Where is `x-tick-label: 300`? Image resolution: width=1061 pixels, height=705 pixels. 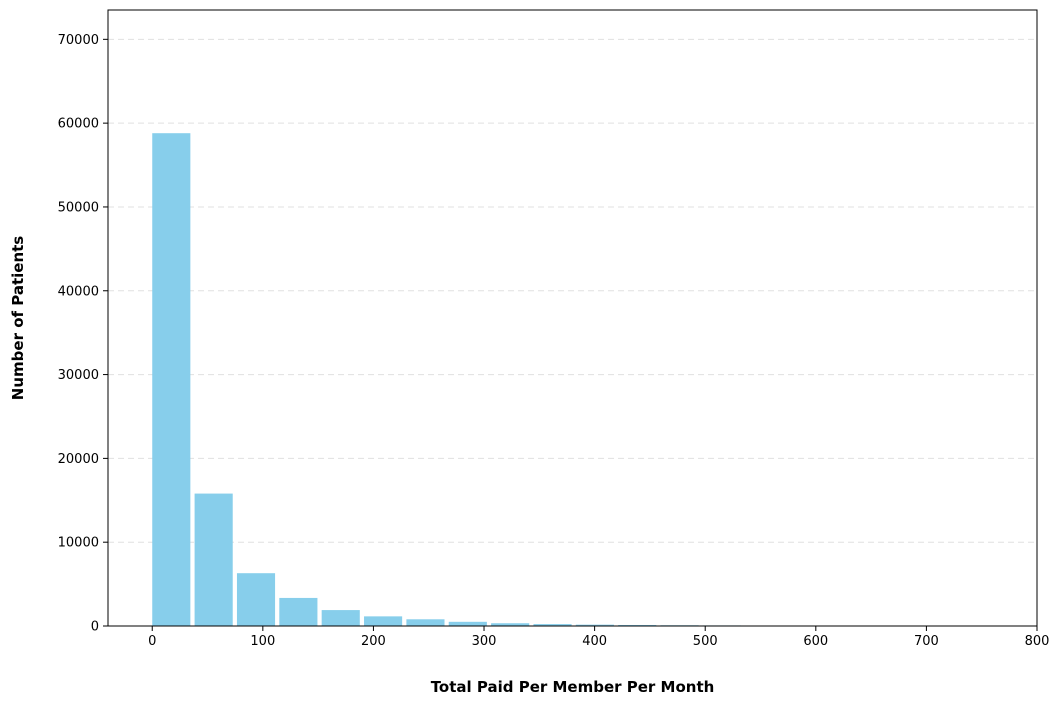 x-tick-label: 300 is located at coordinates (484, 641).